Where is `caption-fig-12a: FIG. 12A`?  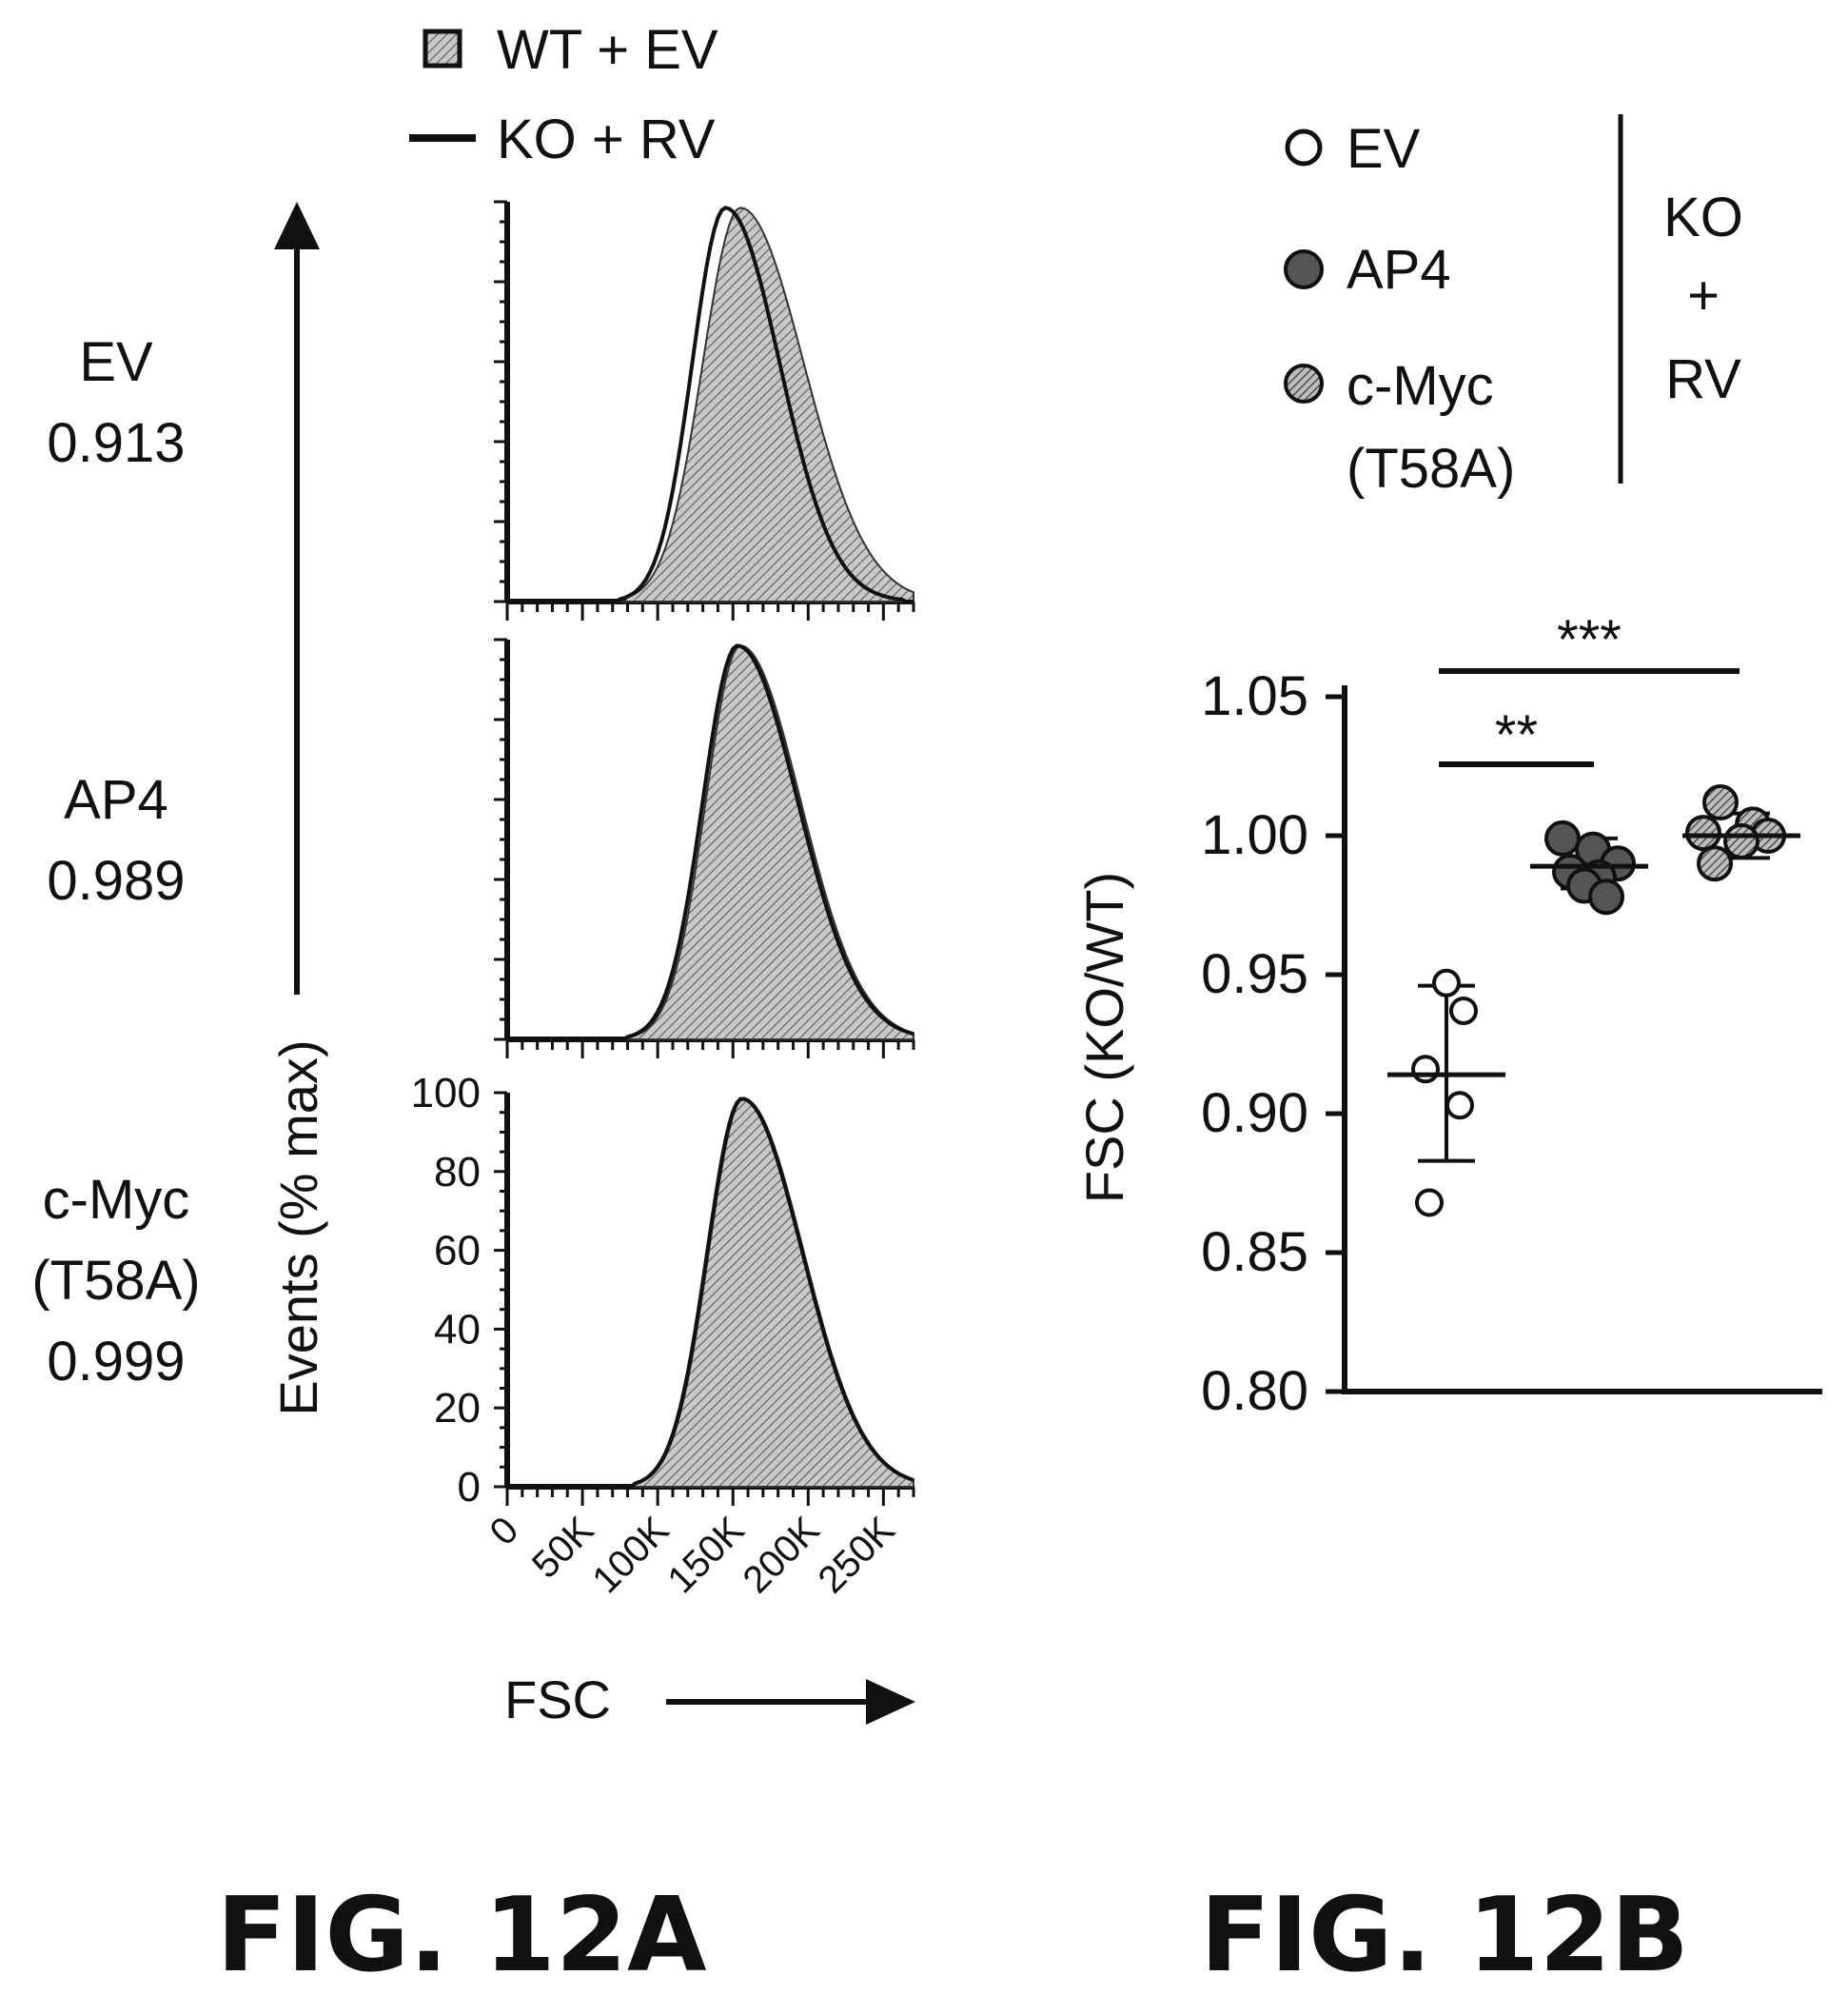
caption-fig-12a: FIG. 12A is located at coordinates (461, 1936).